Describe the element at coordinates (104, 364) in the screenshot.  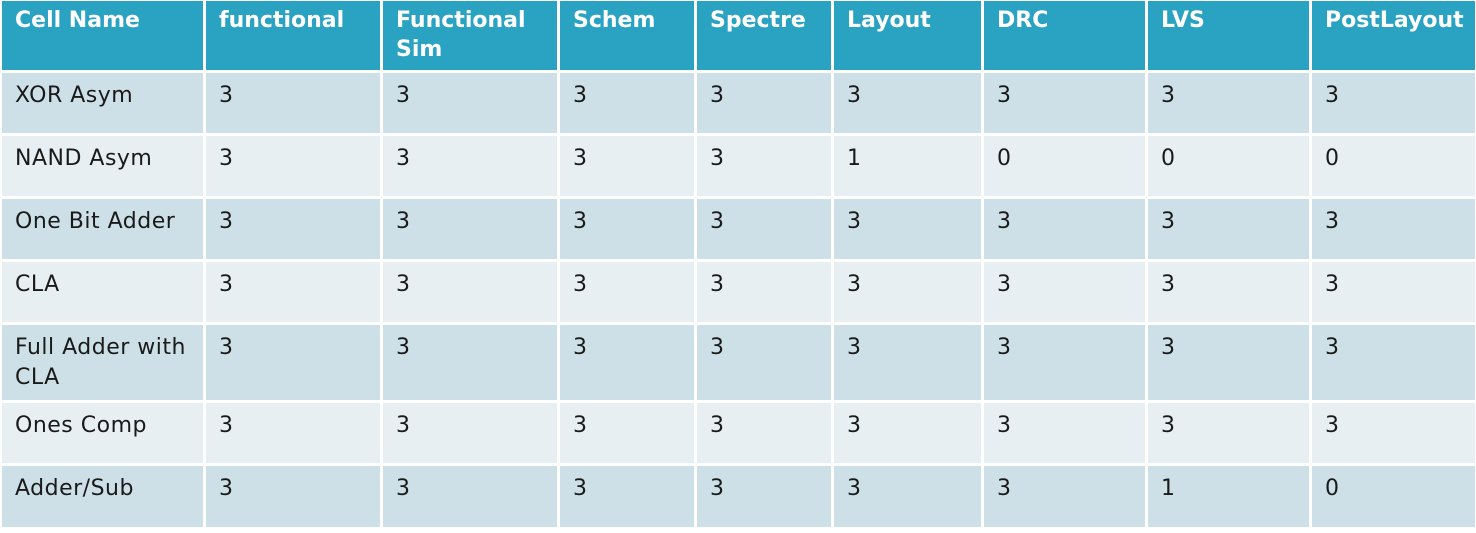
I see `table-cell: Full Adder with CLA` at that location.